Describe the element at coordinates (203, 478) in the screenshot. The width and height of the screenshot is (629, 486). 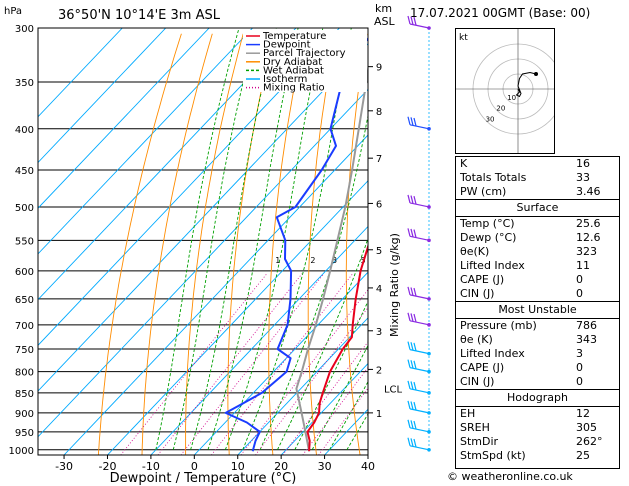
I see `x-axis-label: Dewpoint / Temperature (°C)` at that location.